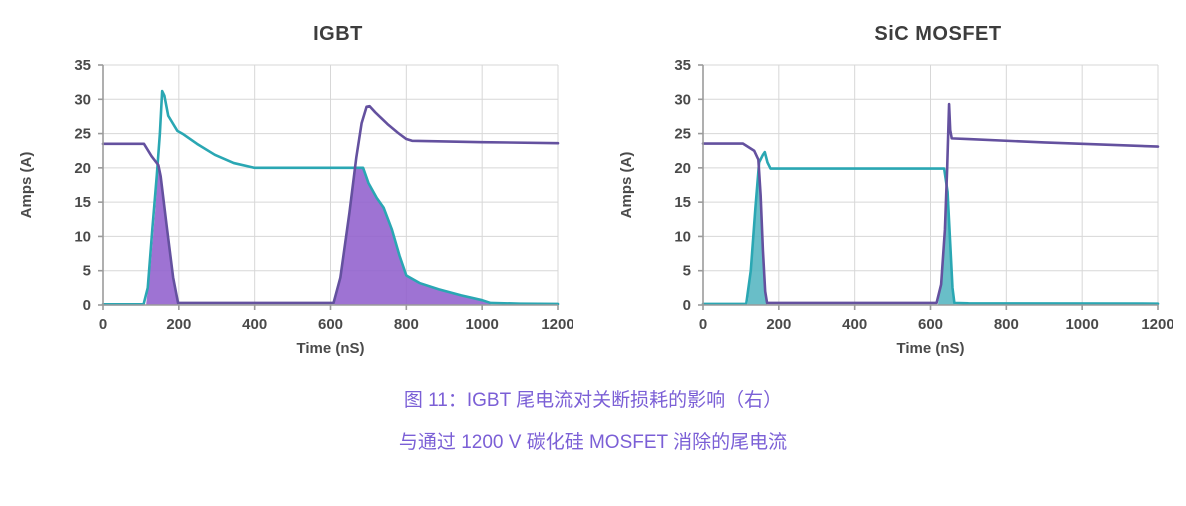 This screenshot has height=506, width=1186. What do you see at coordinates (938, 34) in the screenshot?
I see `sic-mosfet-chart-title: SiC MOSFET` at bounding box center [938, 34].